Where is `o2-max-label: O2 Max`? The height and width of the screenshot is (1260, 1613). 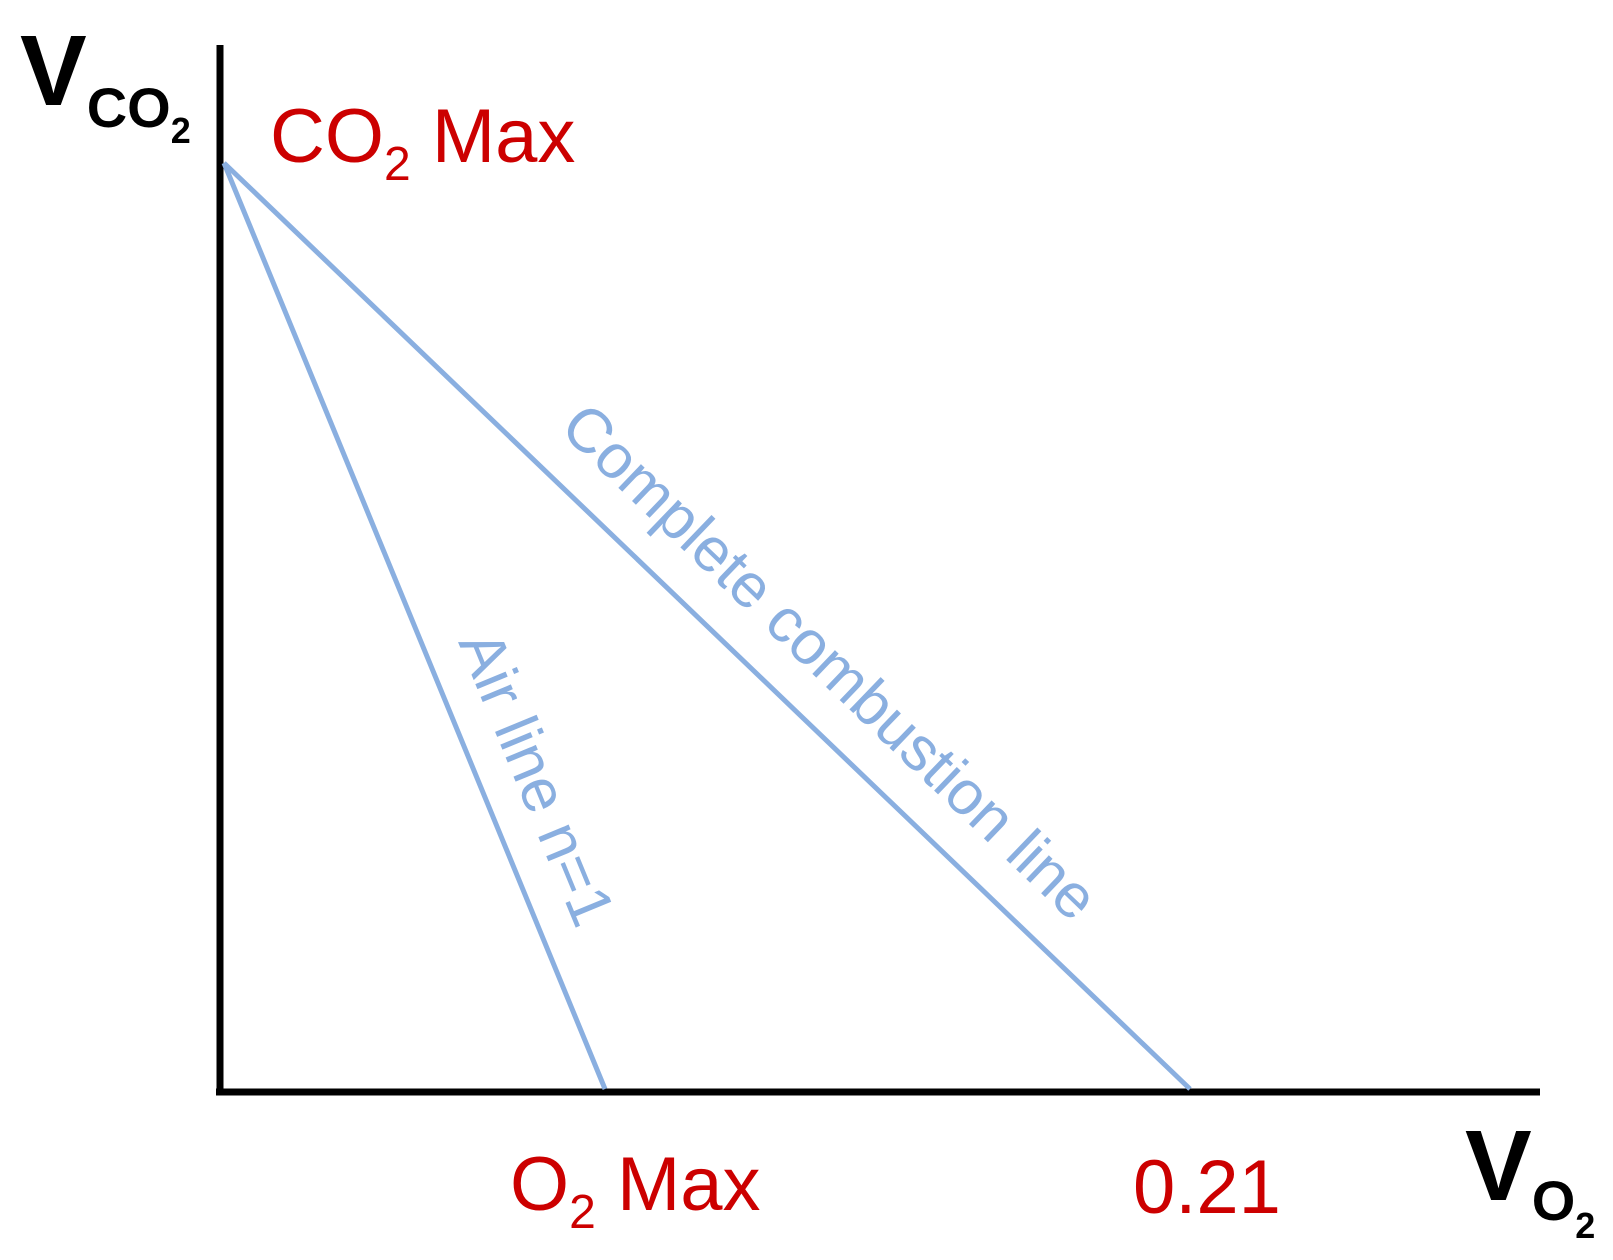
o2-max-label: O2 Max is located at coordinates (635, 1190).